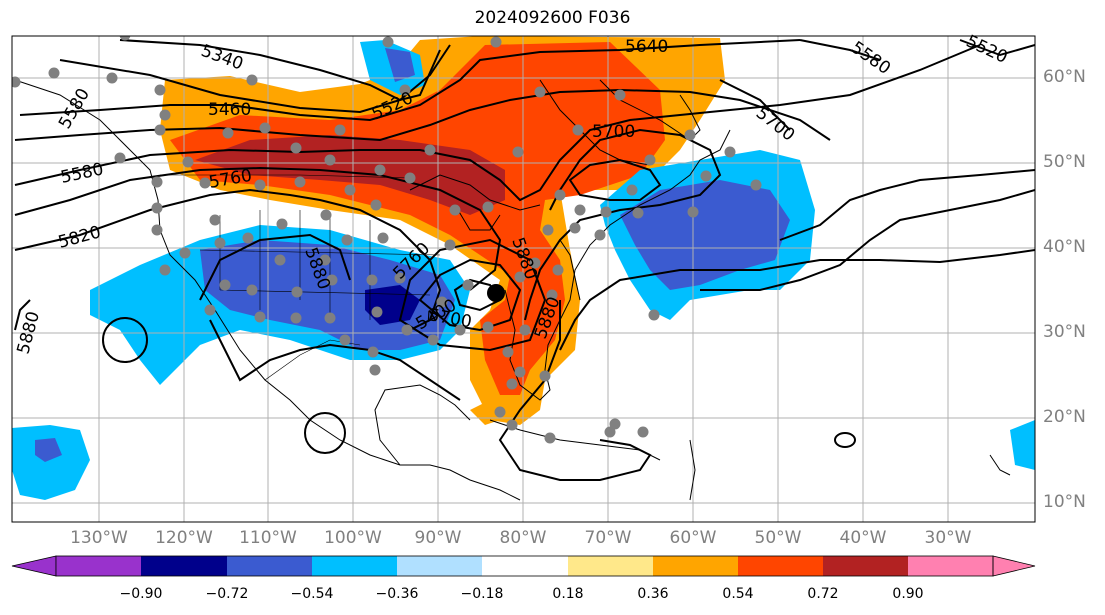 This screenshot has width=1105, height=615. What do you see at coordinates (863, 538) in the screenshot?
I see `lon-label: 40°W` at bounding box center [863, 538].